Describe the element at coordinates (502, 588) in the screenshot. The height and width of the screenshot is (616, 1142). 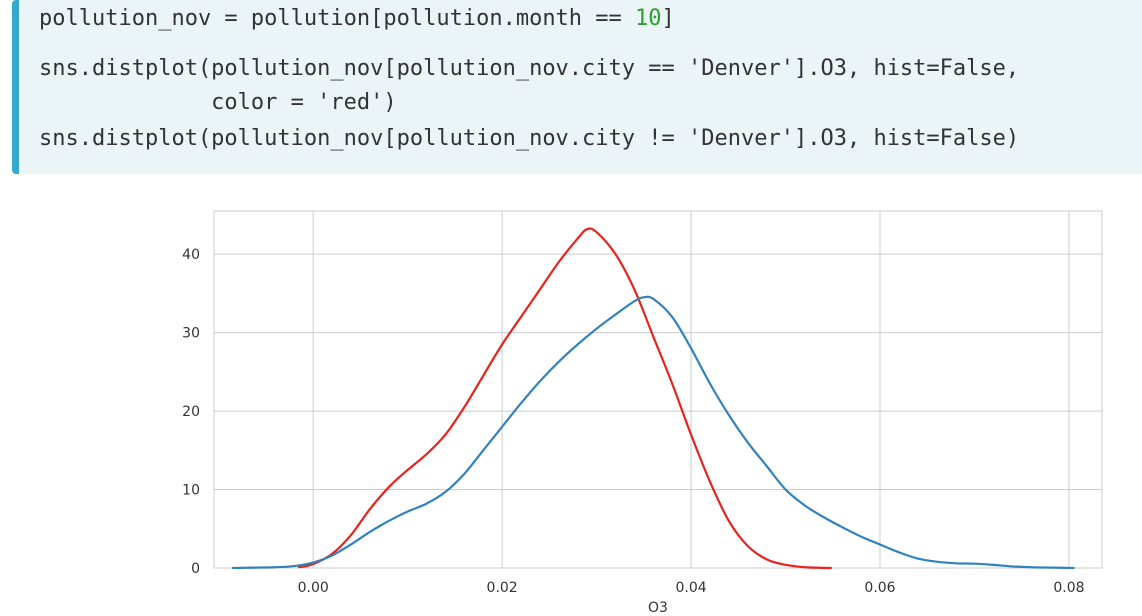
I see `x-tick-label: 0.02` at that location.